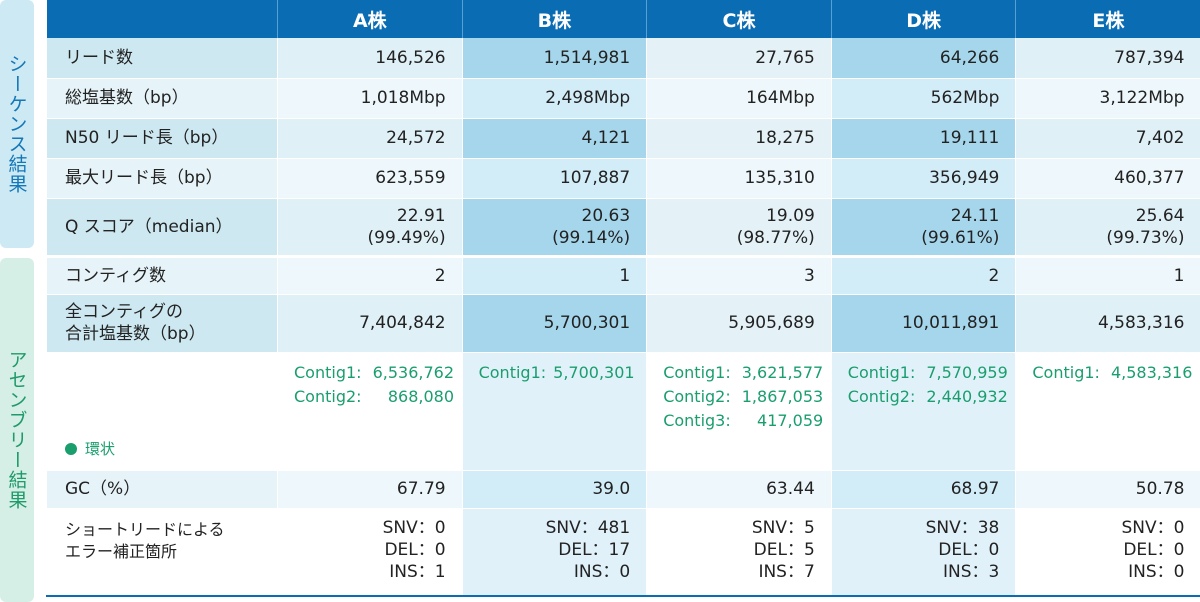 The height and width of the screenshot is (602, 1200). What do you see at coordinates (17, 430) in the screenshot?
I see `assembly-results-side-label: アセンブリー結果` at bounding box center [17, 430].